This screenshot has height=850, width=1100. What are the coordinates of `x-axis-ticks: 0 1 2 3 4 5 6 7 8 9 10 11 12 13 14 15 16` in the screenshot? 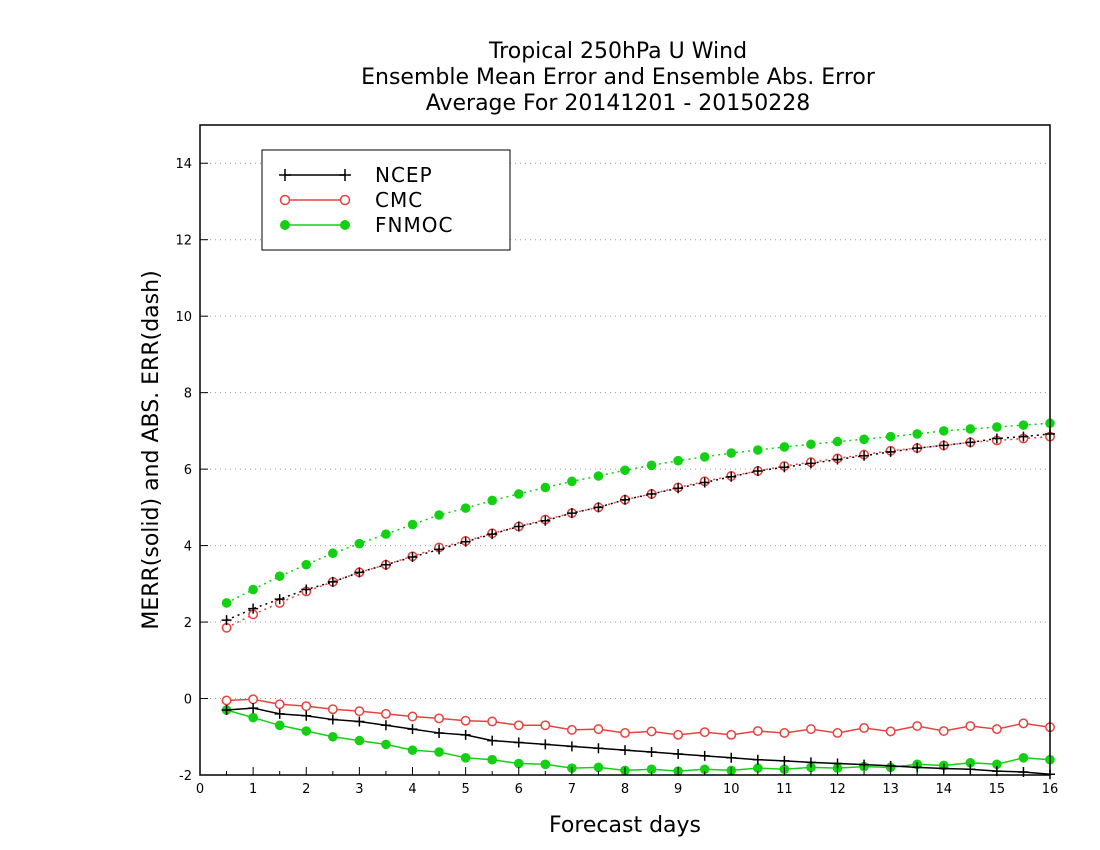 It's located at (627, 782).